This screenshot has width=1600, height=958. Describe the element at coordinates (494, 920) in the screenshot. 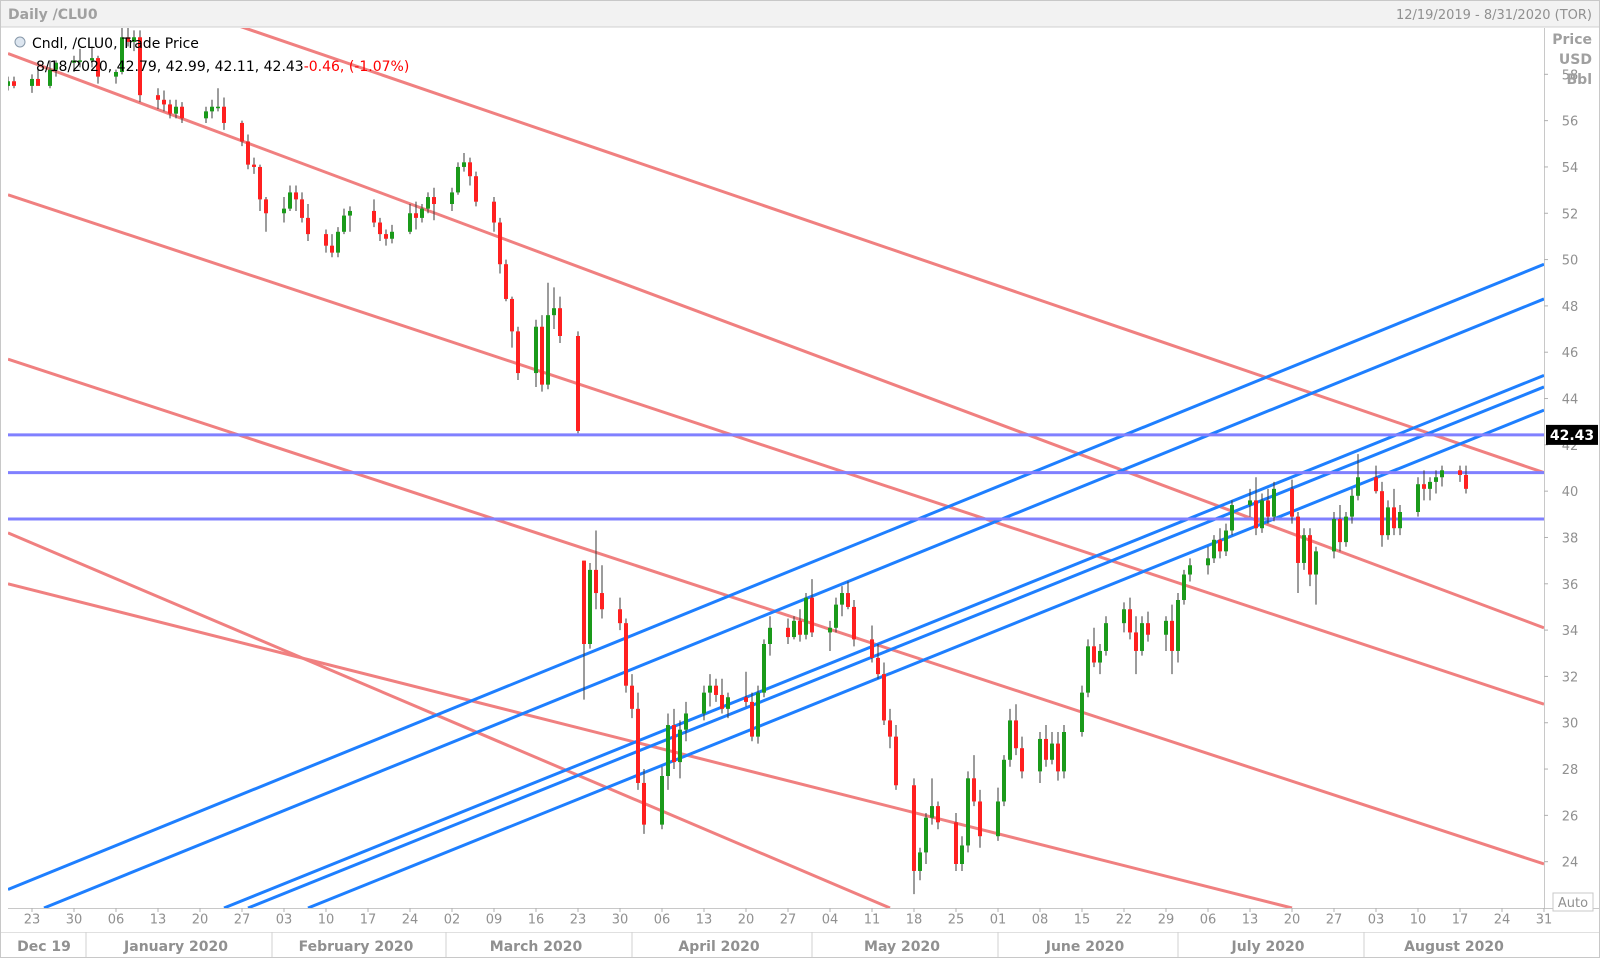

I see `day-tick-label: 09` at that location.